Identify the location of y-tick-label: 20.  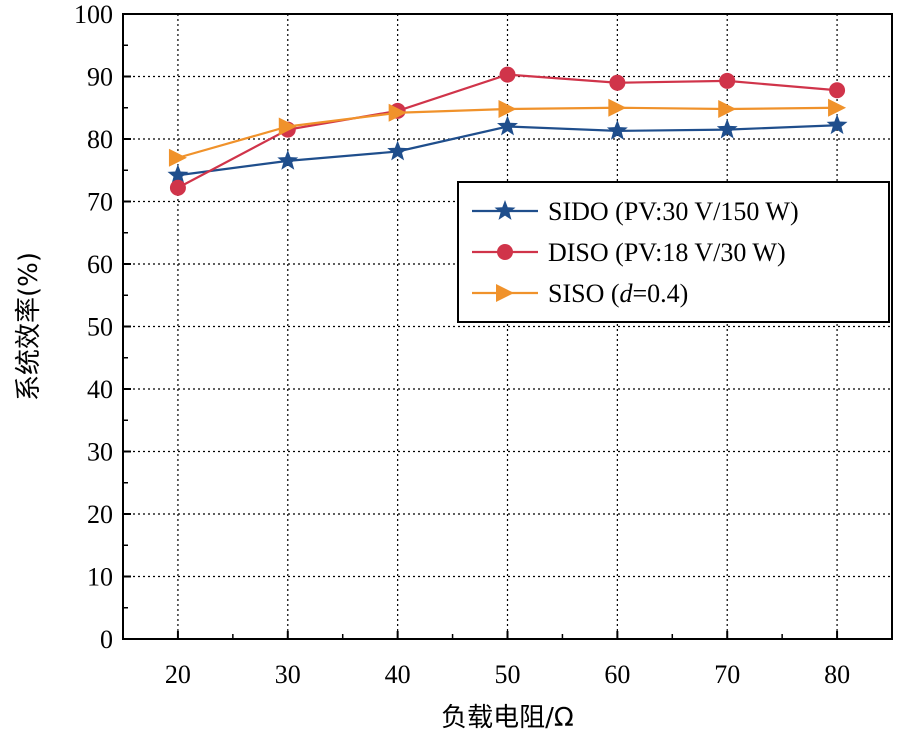
(100, 514).